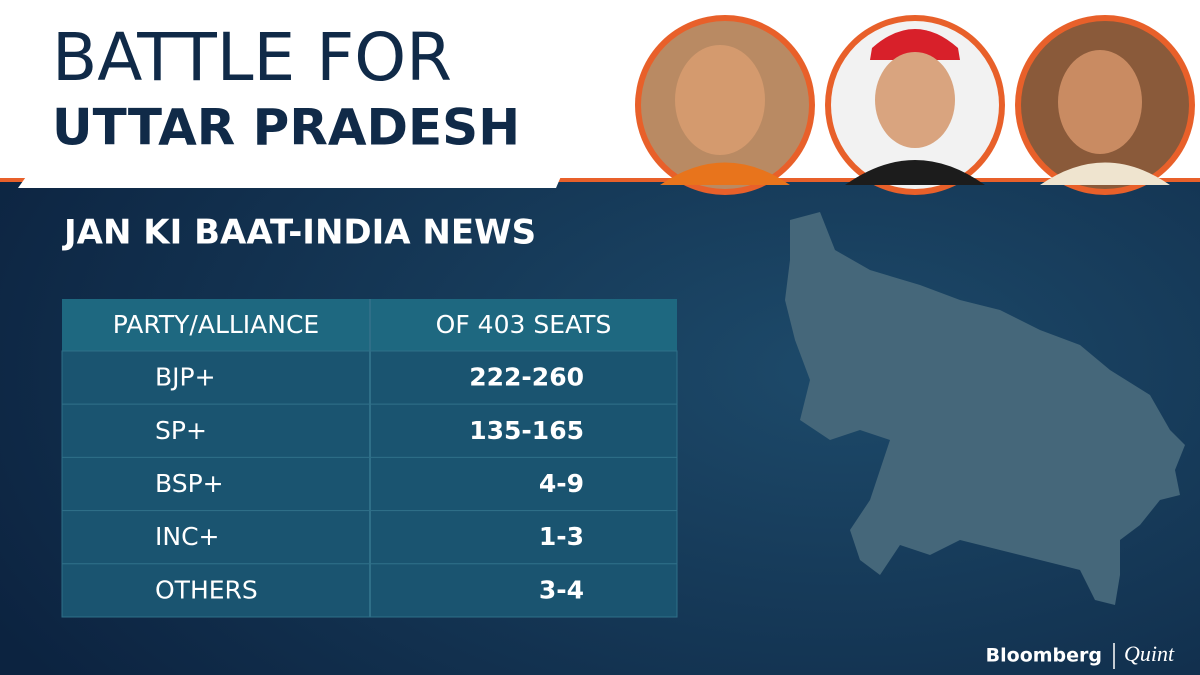  What do you see at coordinates (187, 536) in the screenshot?
I see `party-name: INC+` at bounding box center [187, 536].